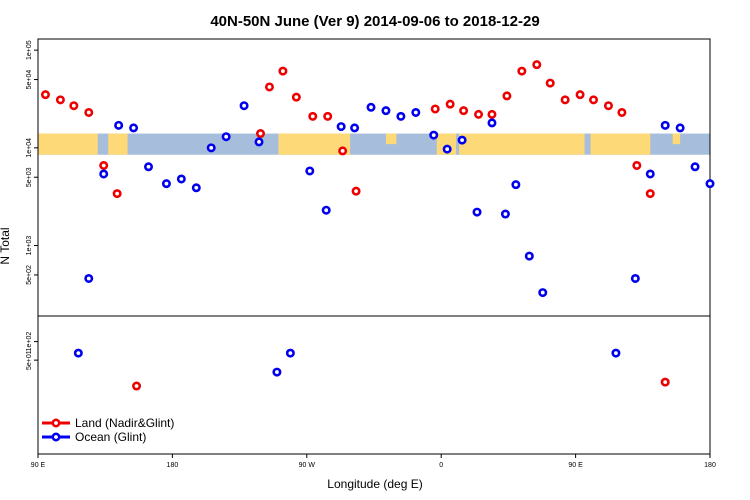  Describe the element at coordinates (307, 465) in the screenshot. I see `x-tick-label: 90 W` at that location.